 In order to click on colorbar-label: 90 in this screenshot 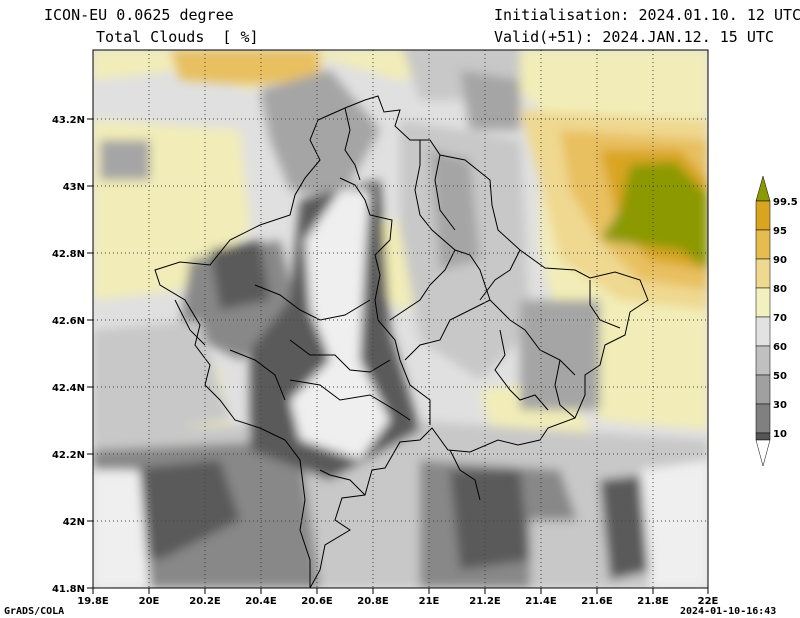, I will do `click(780, 260)`.